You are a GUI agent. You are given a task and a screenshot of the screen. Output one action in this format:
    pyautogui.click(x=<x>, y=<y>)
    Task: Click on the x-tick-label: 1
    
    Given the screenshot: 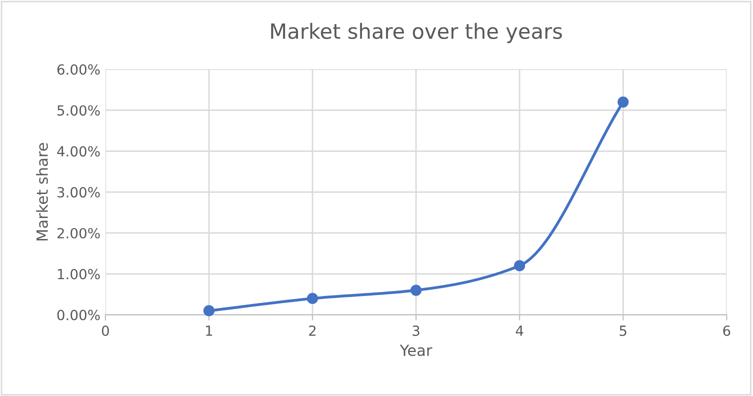 What is the action you would take?
    pyautogui.click(x=209, y=331)
    